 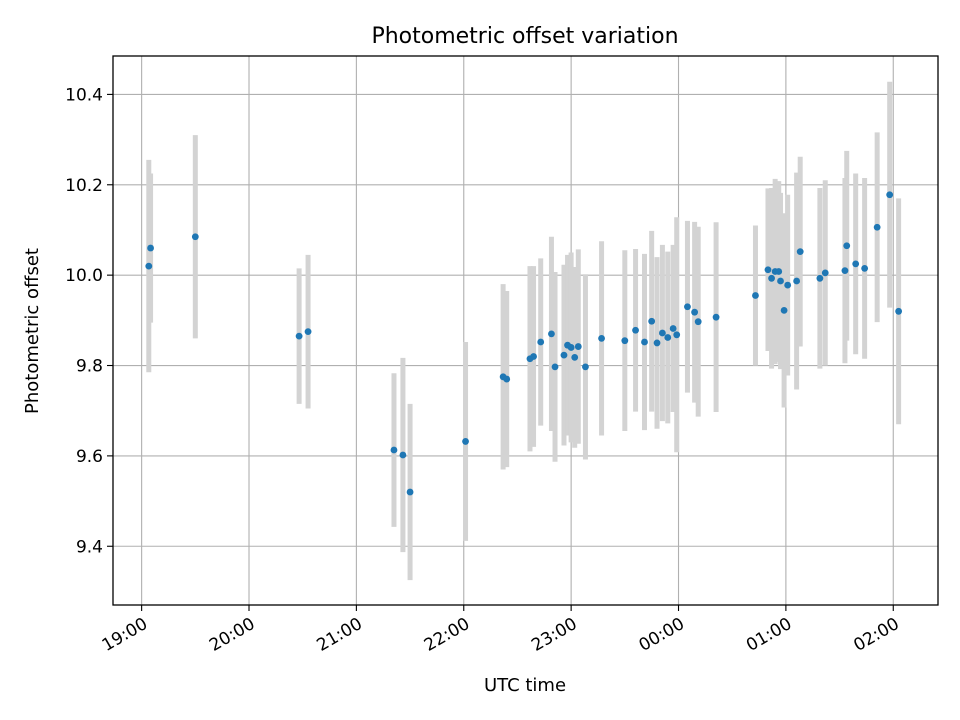 What do you see at coordinates (524, 36) in the screenshot?
I see `chart-title: Photometric offset variation` at bounding box center [524, 36].